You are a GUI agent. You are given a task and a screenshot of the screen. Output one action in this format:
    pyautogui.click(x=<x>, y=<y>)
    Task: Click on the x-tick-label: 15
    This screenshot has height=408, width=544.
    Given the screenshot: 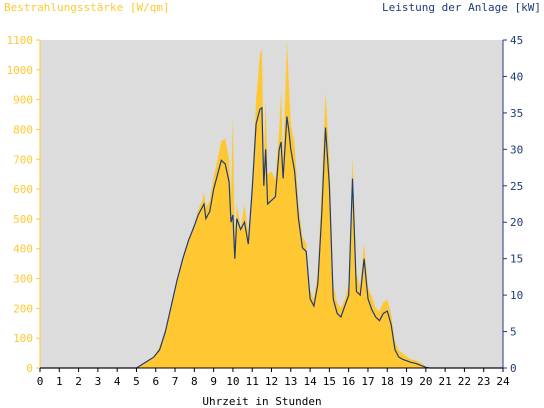 What is the action you would take?
    pyautogui.click(x=329, y=381)
    